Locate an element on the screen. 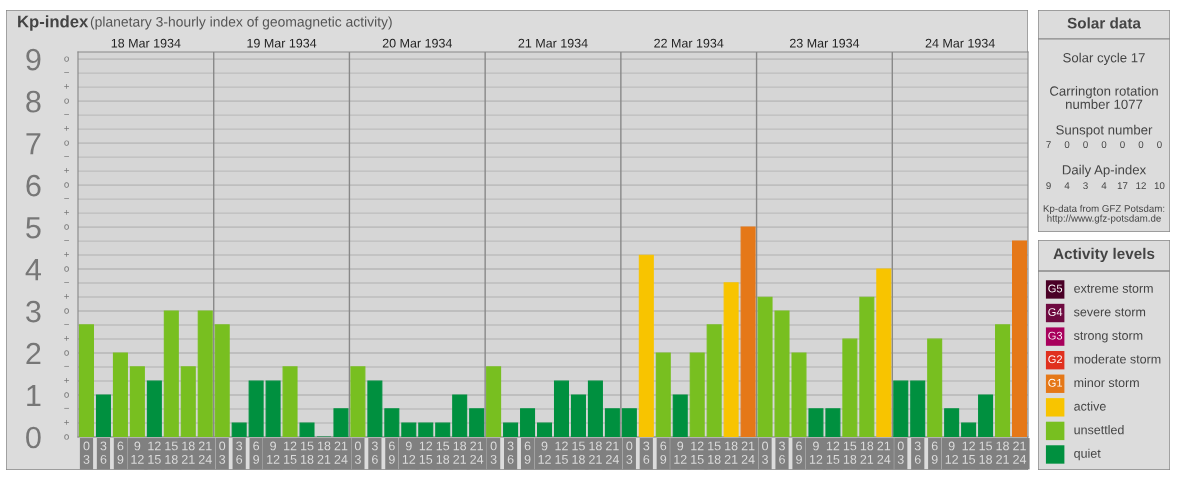  text: Sunspot number is located at coordinates (1104, 131).